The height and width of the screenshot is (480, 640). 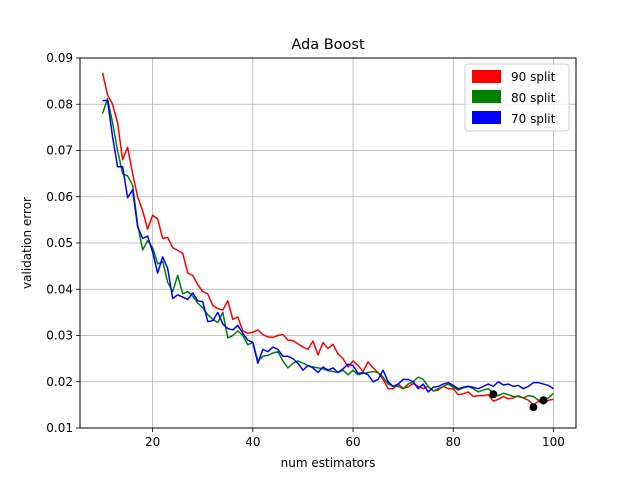 I want to click on legend-label-70-split: 70 split, so click(x=533, y=119).